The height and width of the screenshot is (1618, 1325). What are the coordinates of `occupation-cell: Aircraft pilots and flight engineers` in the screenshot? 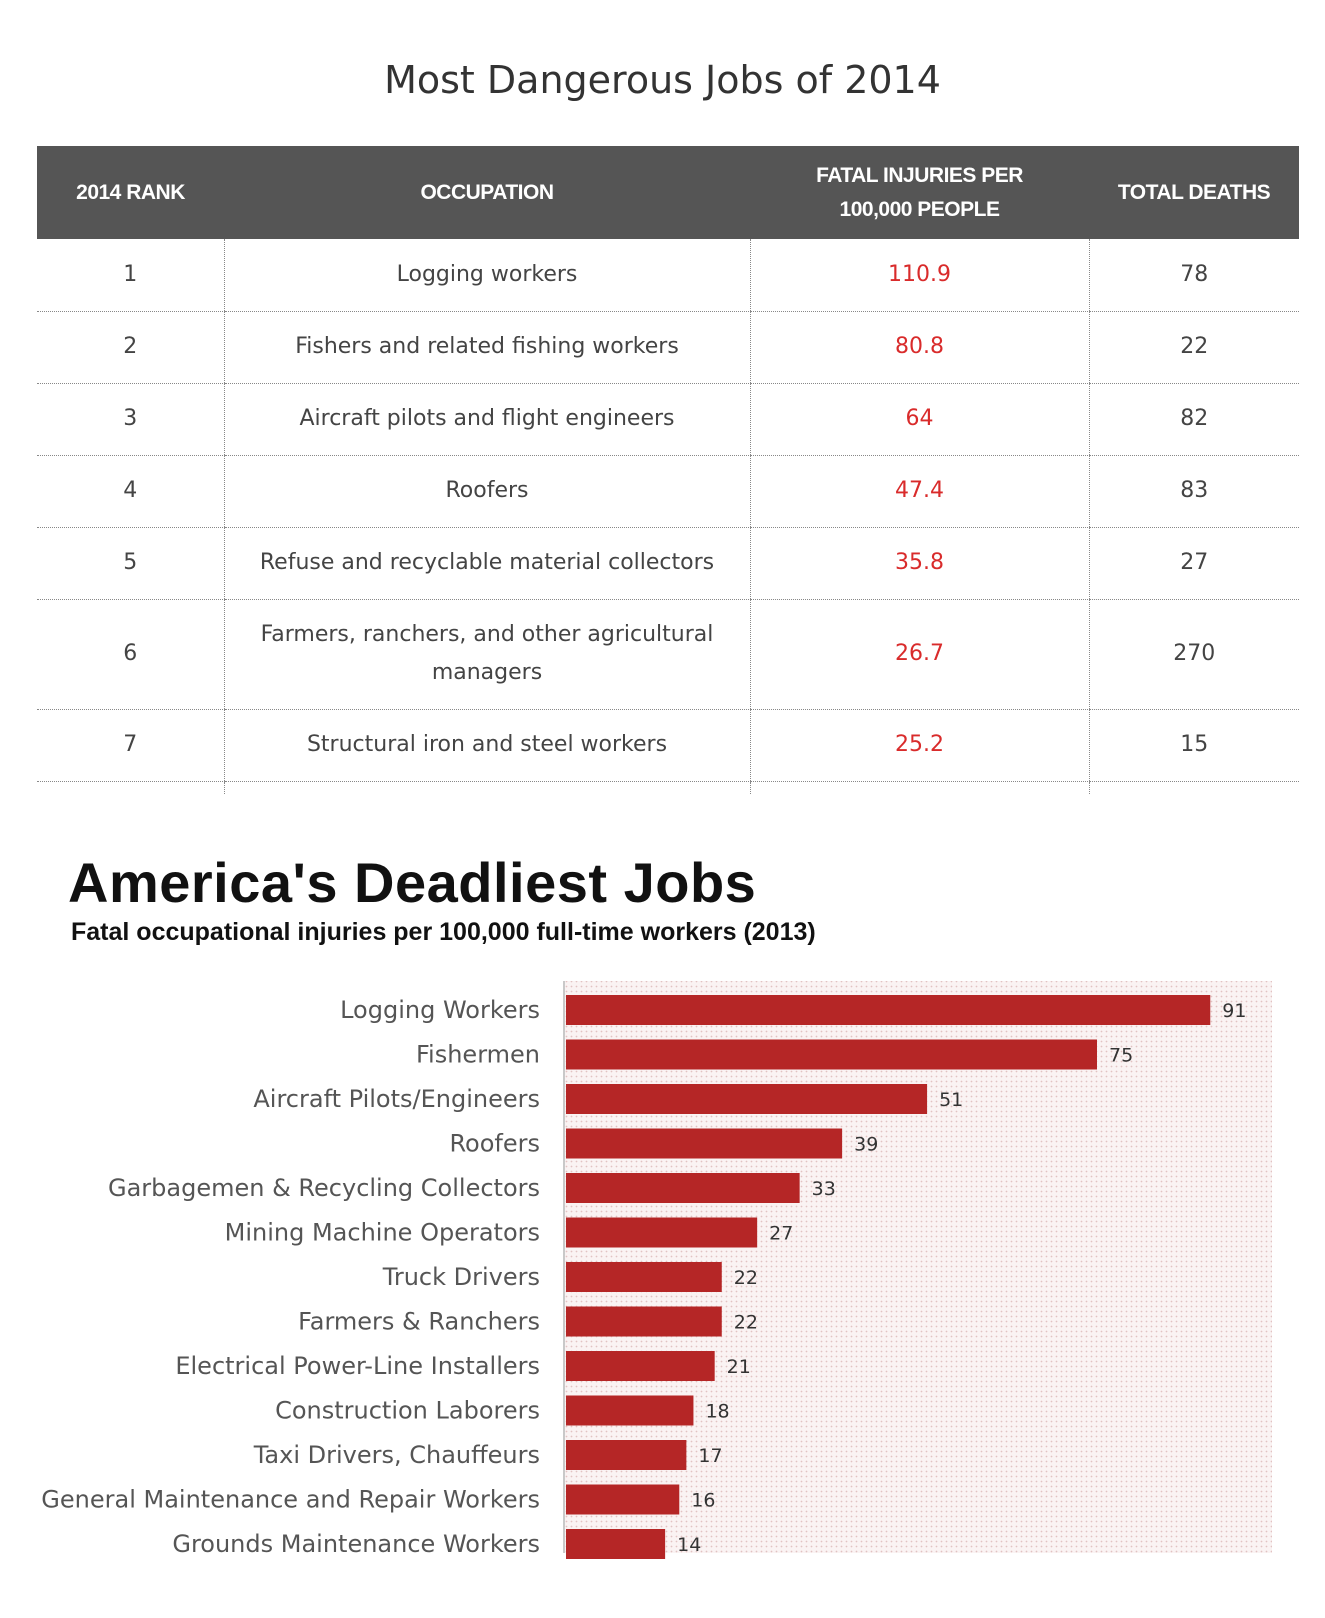 It's located at (486, 419).